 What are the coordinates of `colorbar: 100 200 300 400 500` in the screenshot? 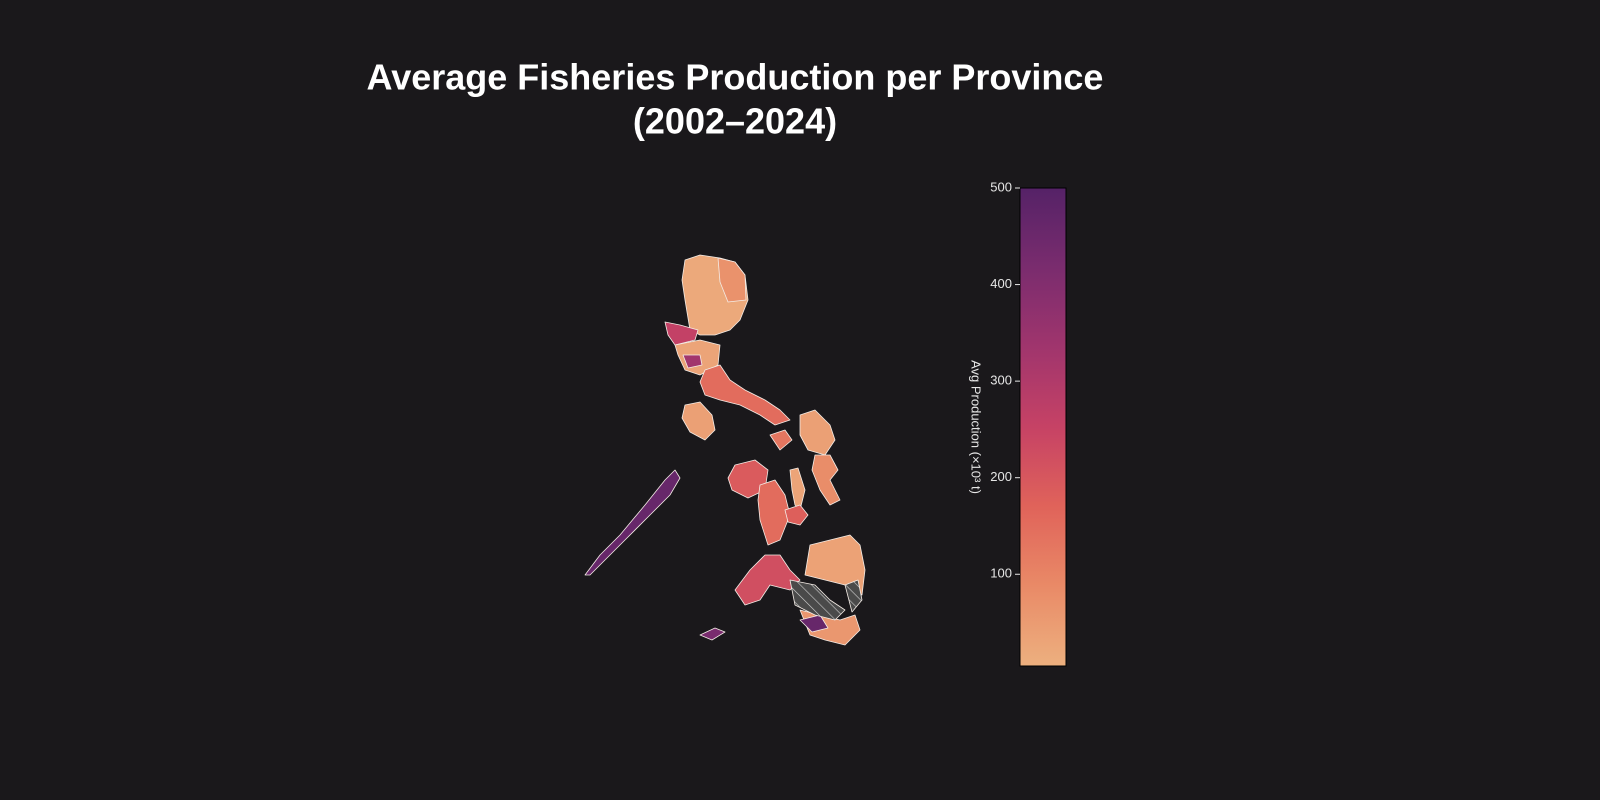 It's located at (1028, 423).